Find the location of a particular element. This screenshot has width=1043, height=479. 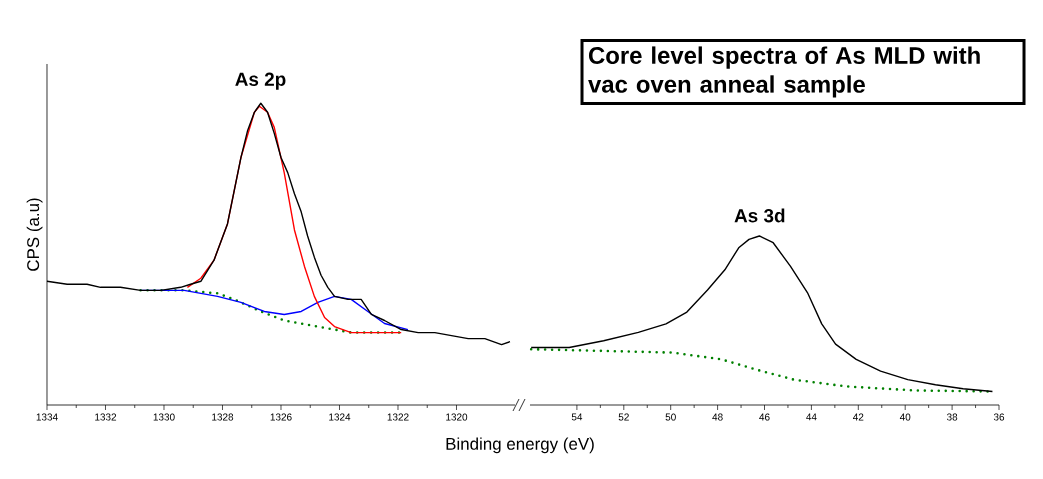

x-tick-label: 44 is located at coordinates (811, 417).